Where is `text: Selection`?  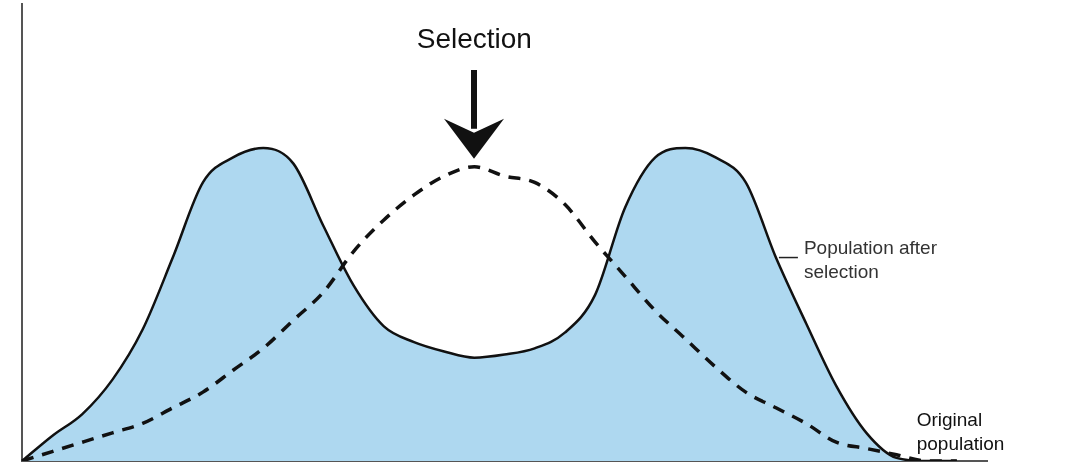
text: Selection is located at coordinates (474, 38).